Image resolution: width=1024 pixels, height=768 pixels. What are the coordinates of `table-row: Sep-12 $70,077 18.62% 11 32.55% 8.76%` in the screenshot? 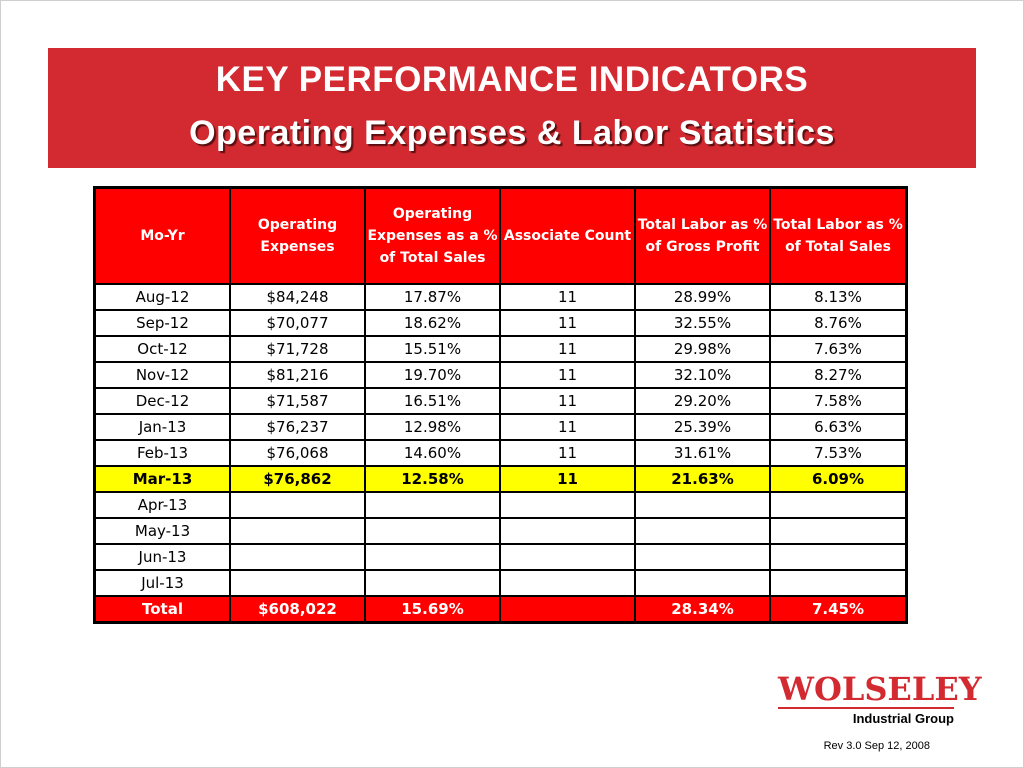 It's located at (500, 323).